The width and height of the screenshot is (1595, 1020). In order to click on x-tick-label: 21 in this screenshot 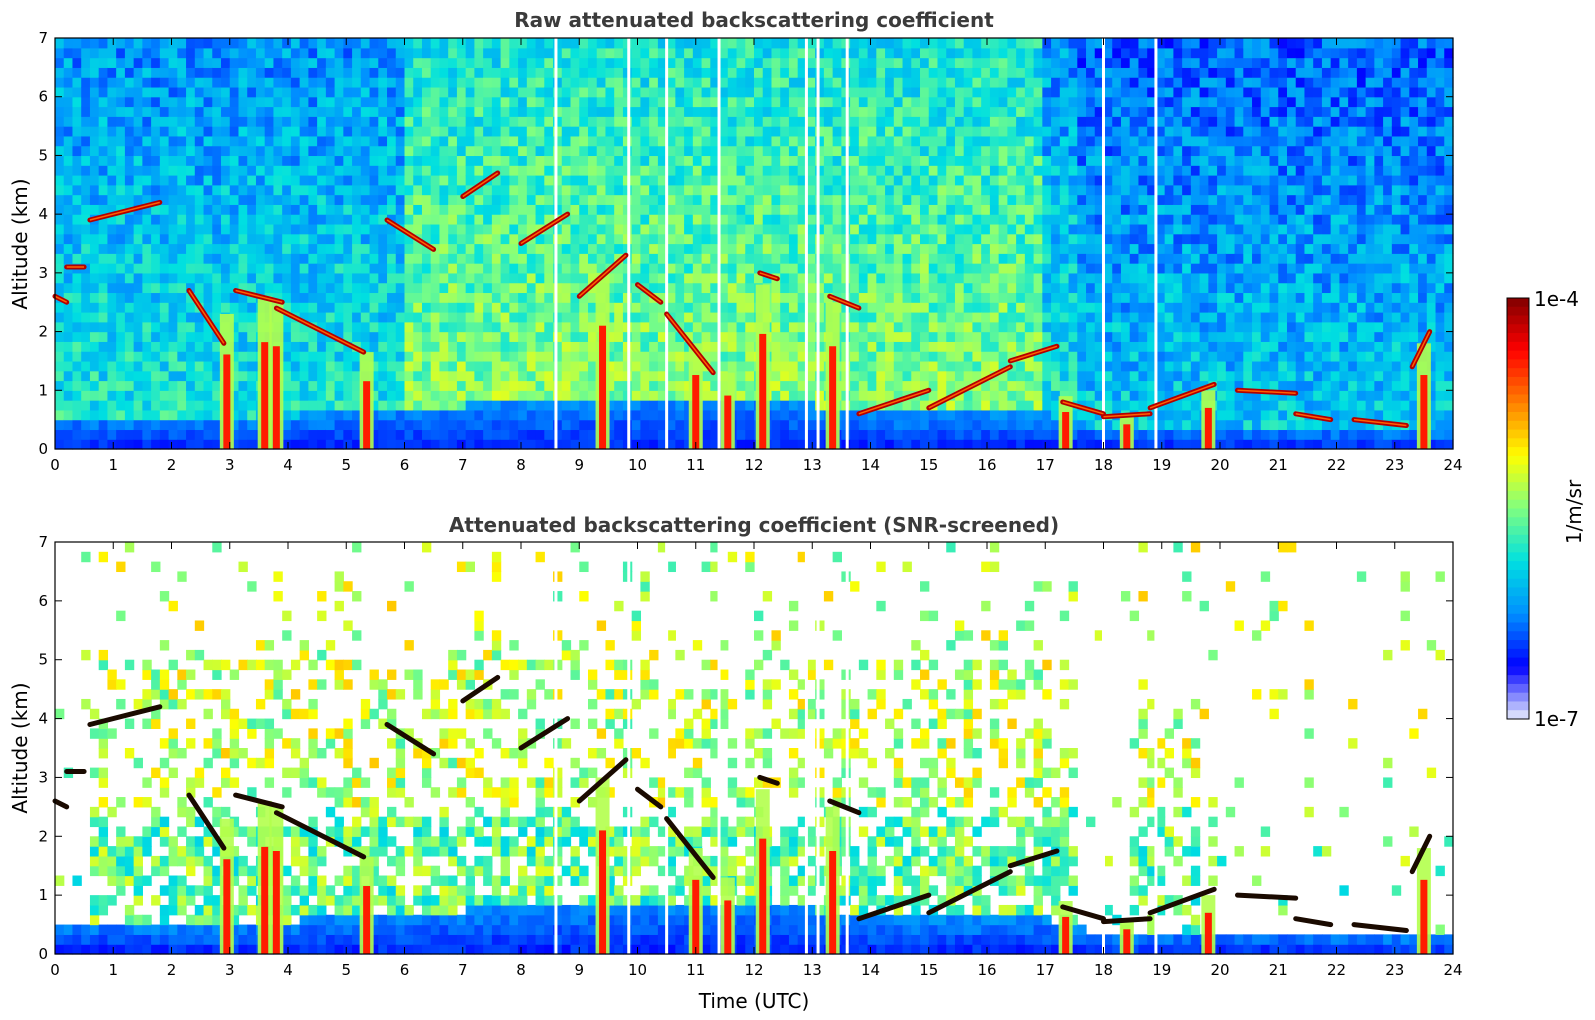, I will do `click(1278, 970)`.